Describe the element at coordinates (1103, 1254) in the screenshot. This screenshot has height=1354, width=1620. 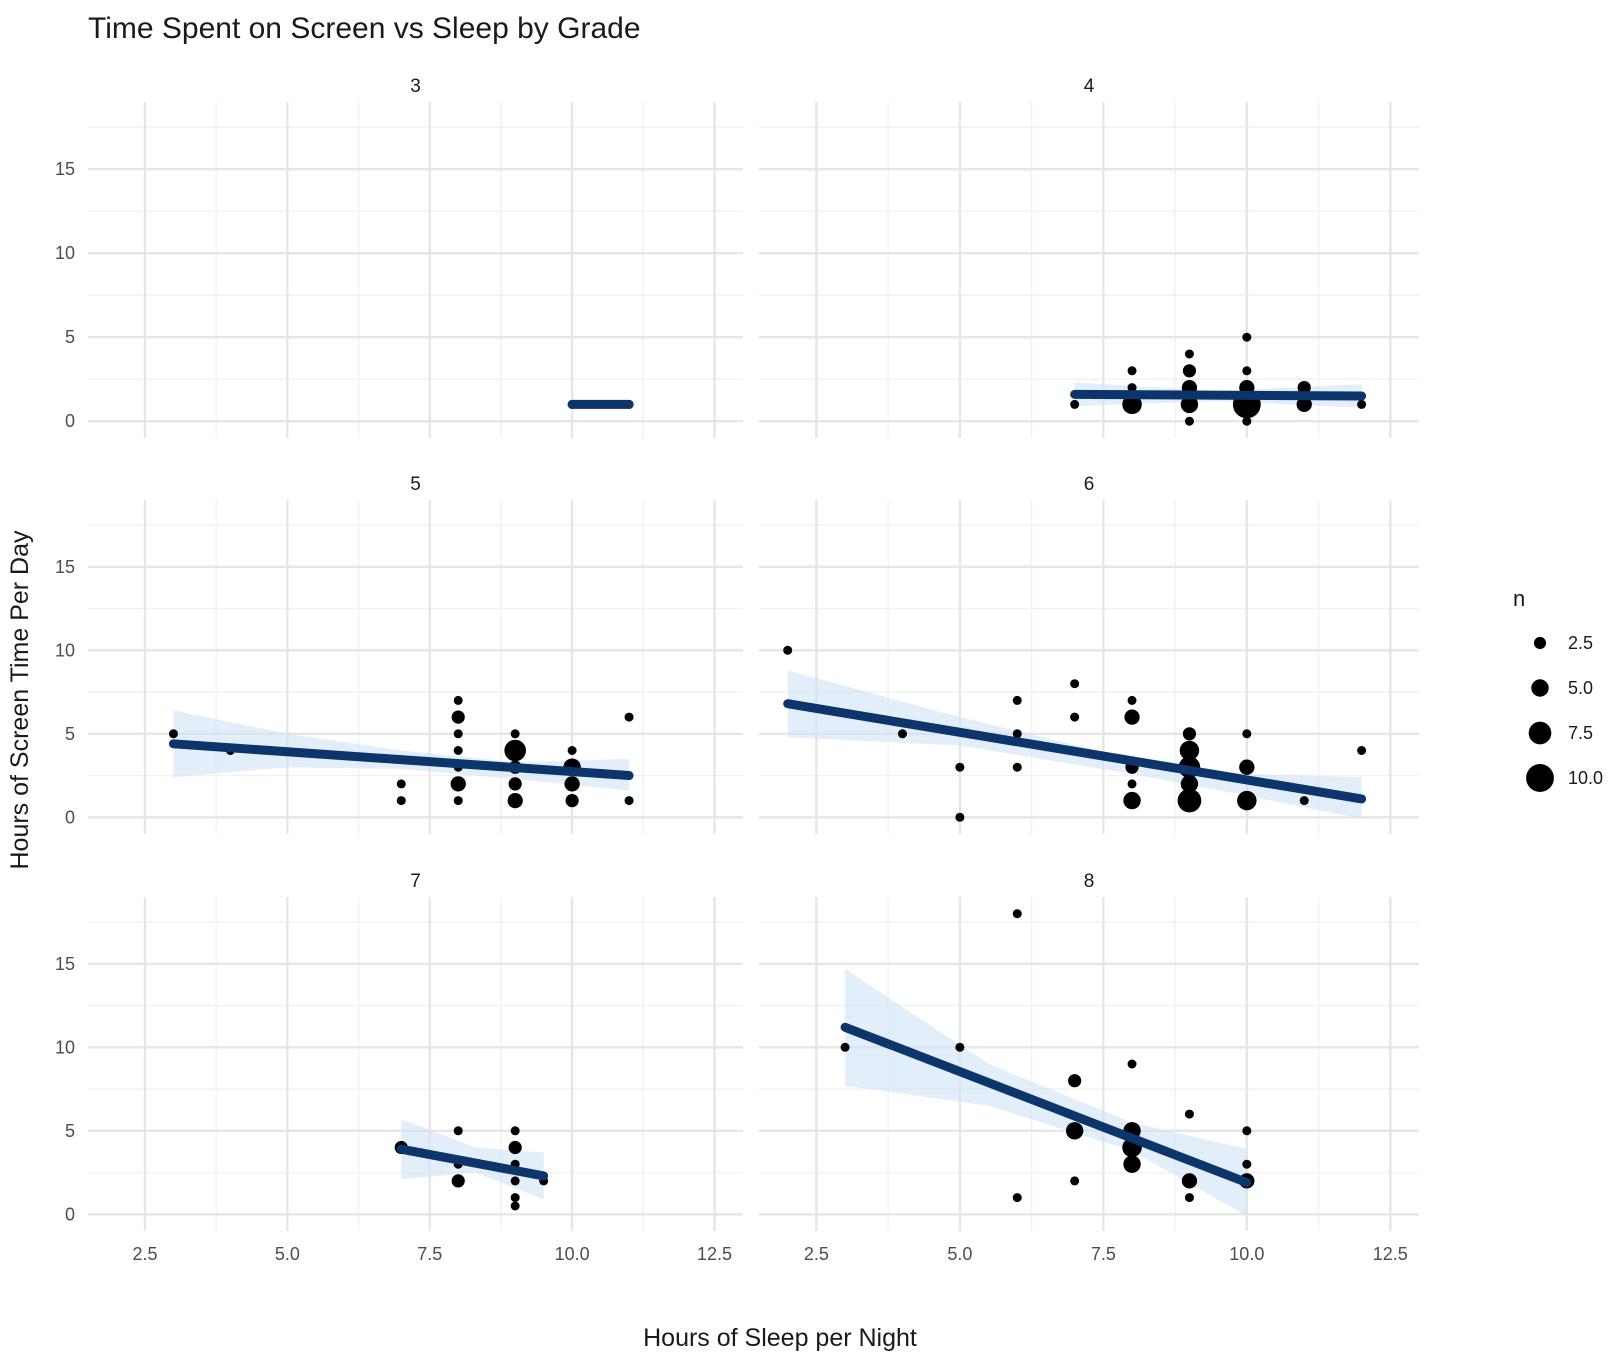
I see `x-tick-label: 7.5` at that location.